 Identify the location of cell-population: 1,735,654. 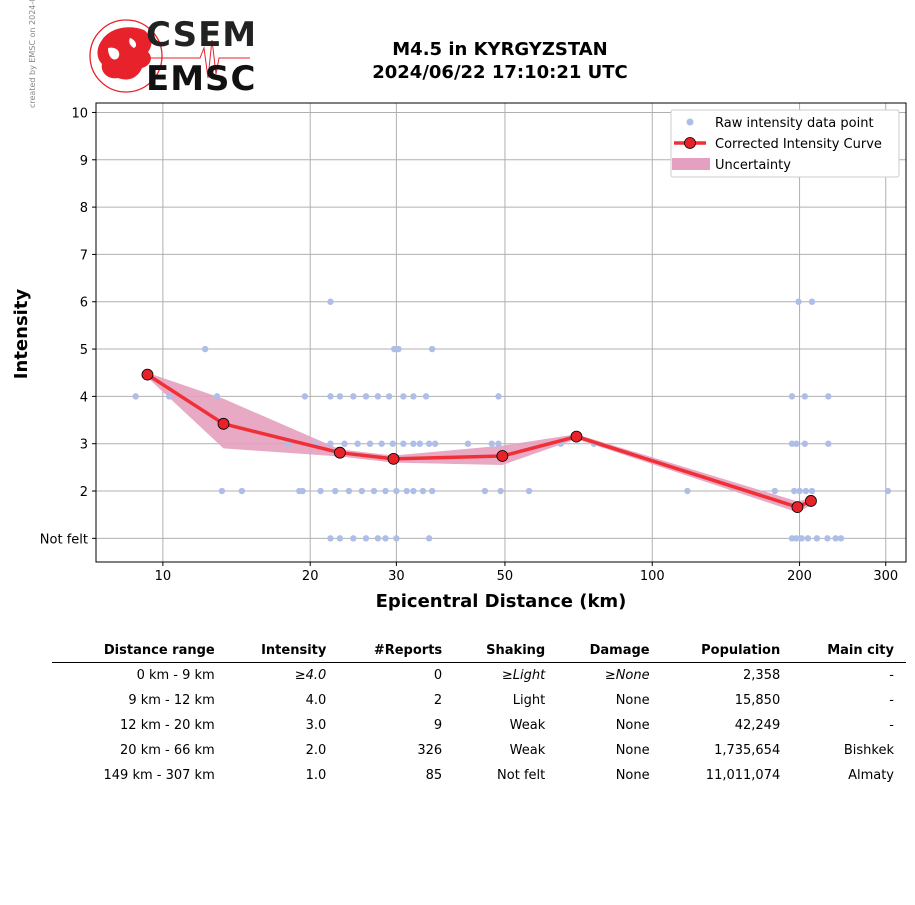
(747, 750).